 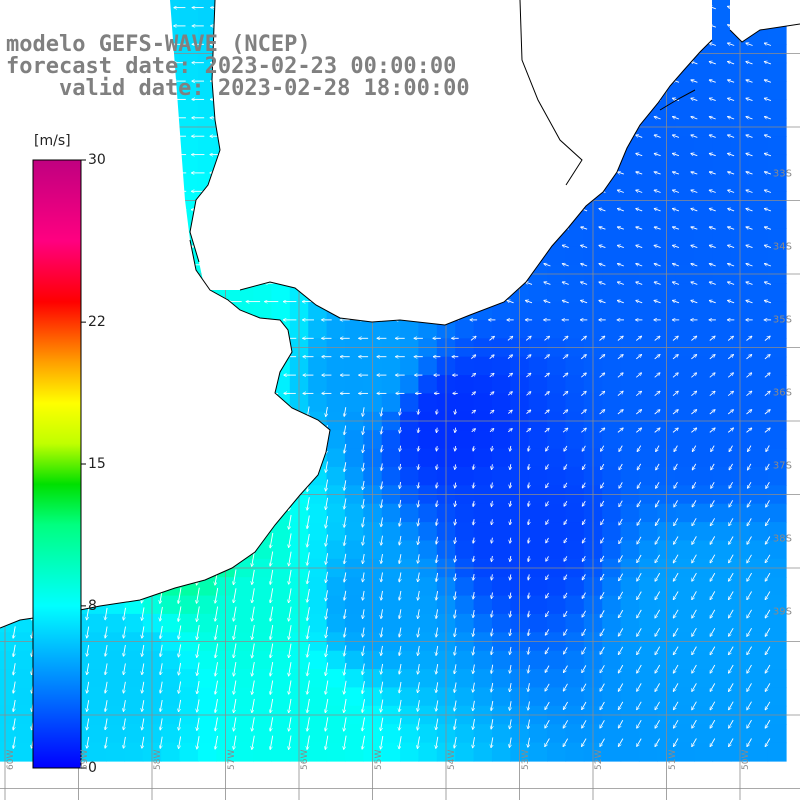 What do you see at coordinates (92, 605) in the screenshot?
I see `colorbar-tick-label: 8` at bounding box center [92, 605].